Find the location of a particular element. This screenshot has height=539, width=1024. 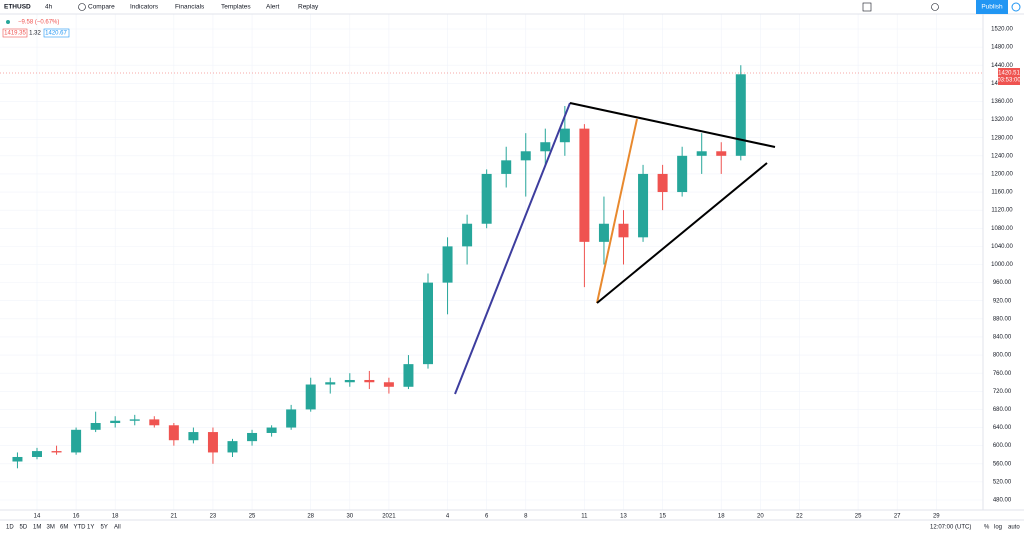

range-button: 5Y is located at coordinates (104, 528).